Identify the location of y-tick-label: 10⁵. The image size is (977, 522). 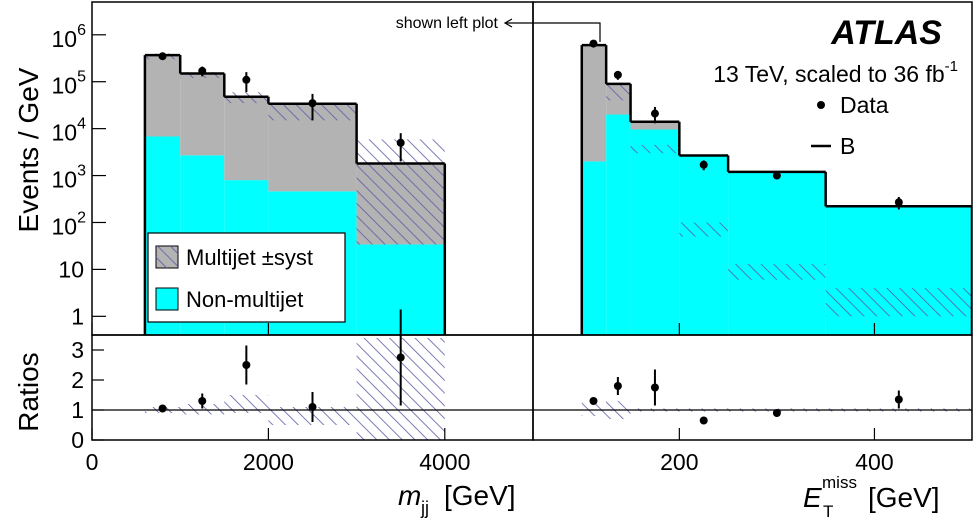
(69, 84).